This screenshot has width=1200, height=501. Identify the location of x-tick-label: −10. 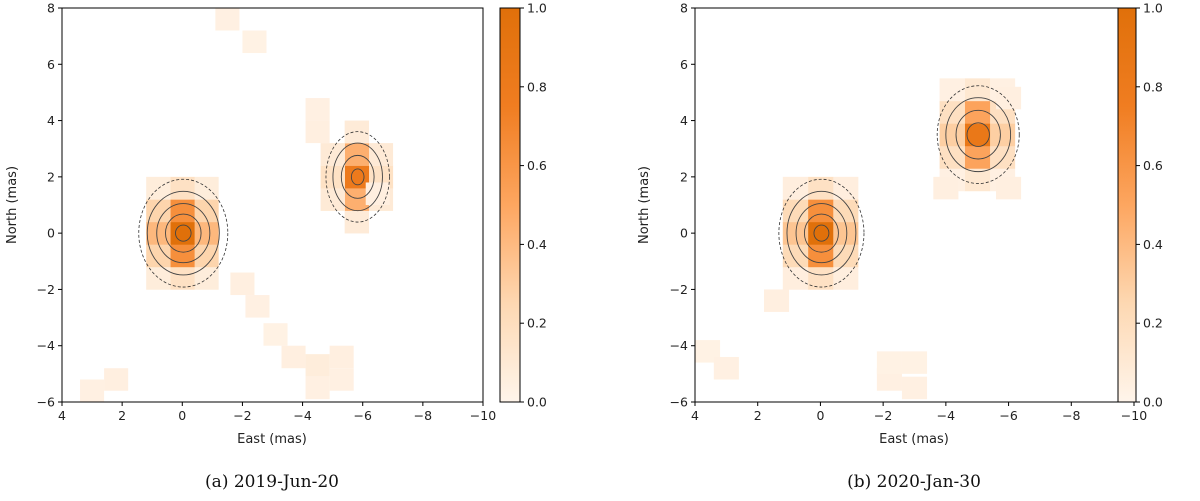
(483, 415).